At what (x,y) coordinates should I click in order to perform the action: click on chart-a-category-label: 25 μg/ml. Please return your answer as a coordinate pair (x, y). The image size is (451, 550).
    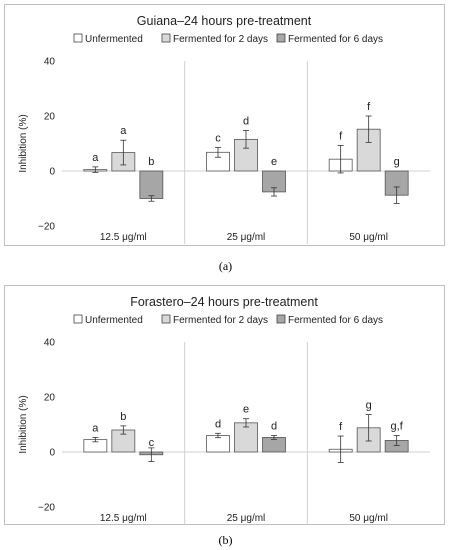
    Looking at the image, I should click on (246, 237).